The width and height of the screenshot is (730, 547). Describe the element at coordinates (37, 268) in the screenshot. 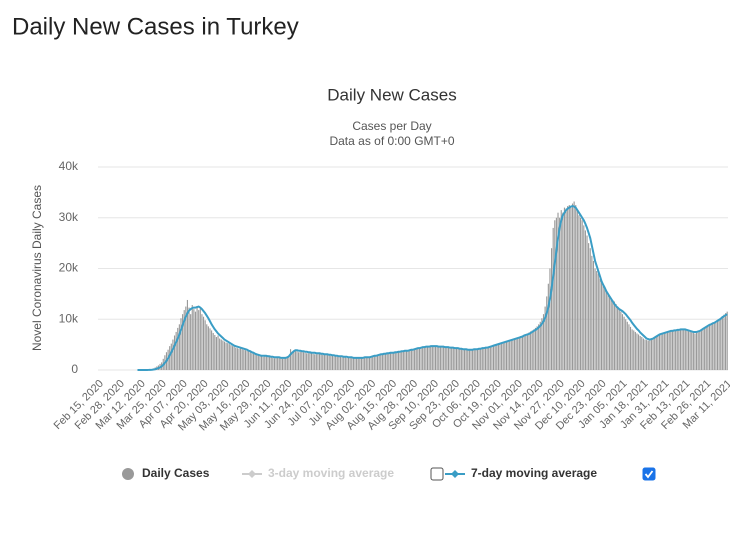

I see `y-axis-title: Novel Coronavirus Daily Cases` at that location.